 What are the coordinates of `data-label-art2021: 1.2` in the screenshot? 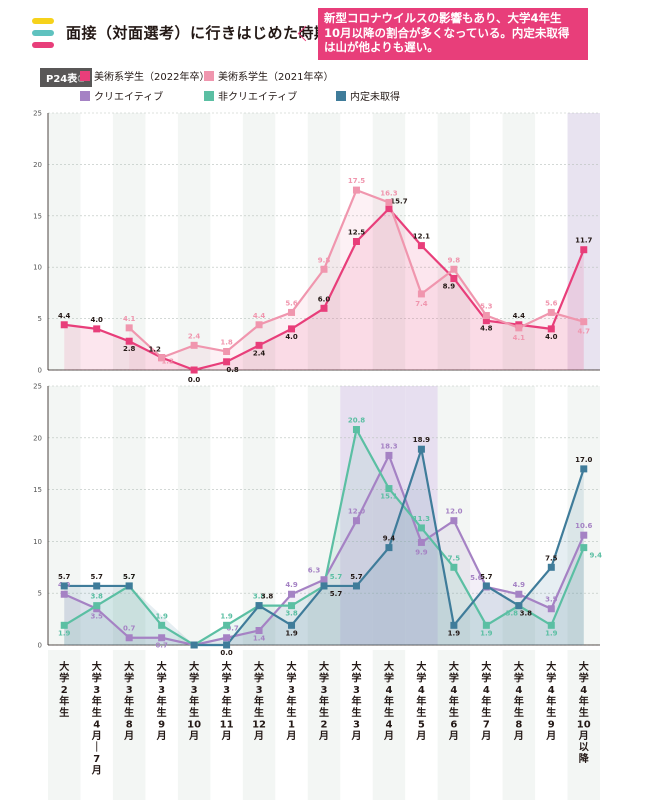 It's located at (167, 362).